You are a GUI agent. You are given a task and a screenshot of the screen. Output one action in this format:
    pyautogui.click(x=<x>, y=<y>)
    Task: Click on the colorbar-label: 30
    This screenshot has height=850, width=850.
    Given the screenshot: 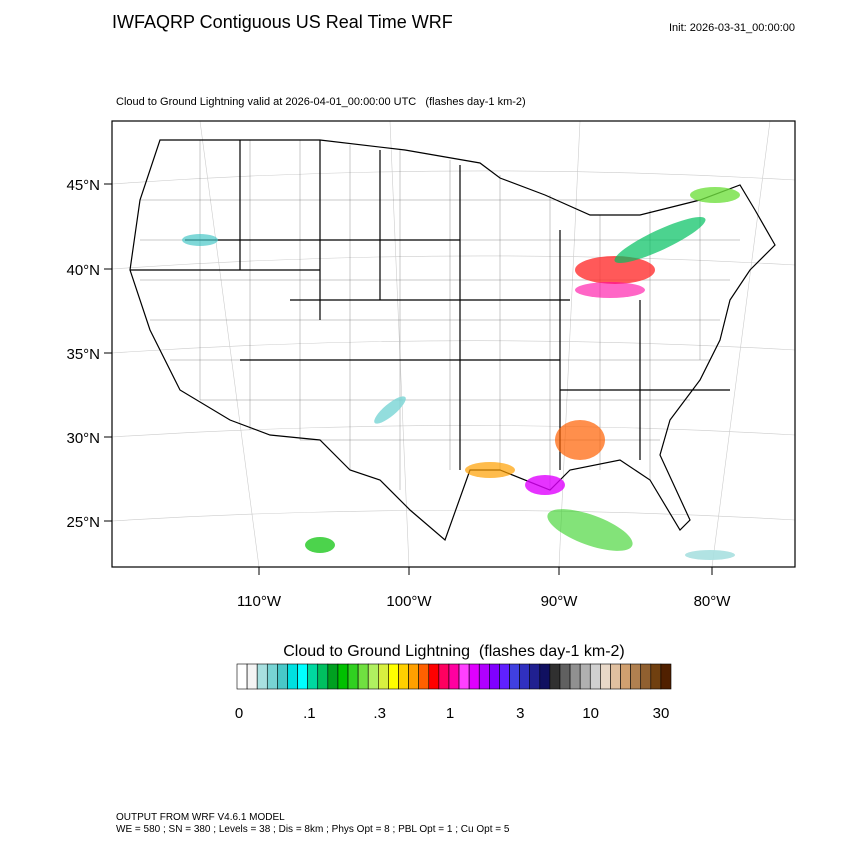 What is the action you would take?
    pyautogui.click(x=661, y=713)
    